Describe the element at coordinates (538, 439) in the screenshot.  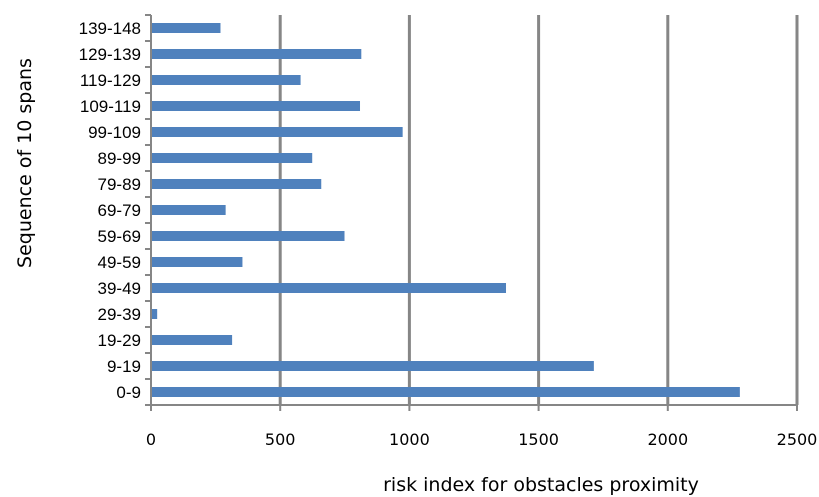
I see `x-tick-label: 1500` at that location.